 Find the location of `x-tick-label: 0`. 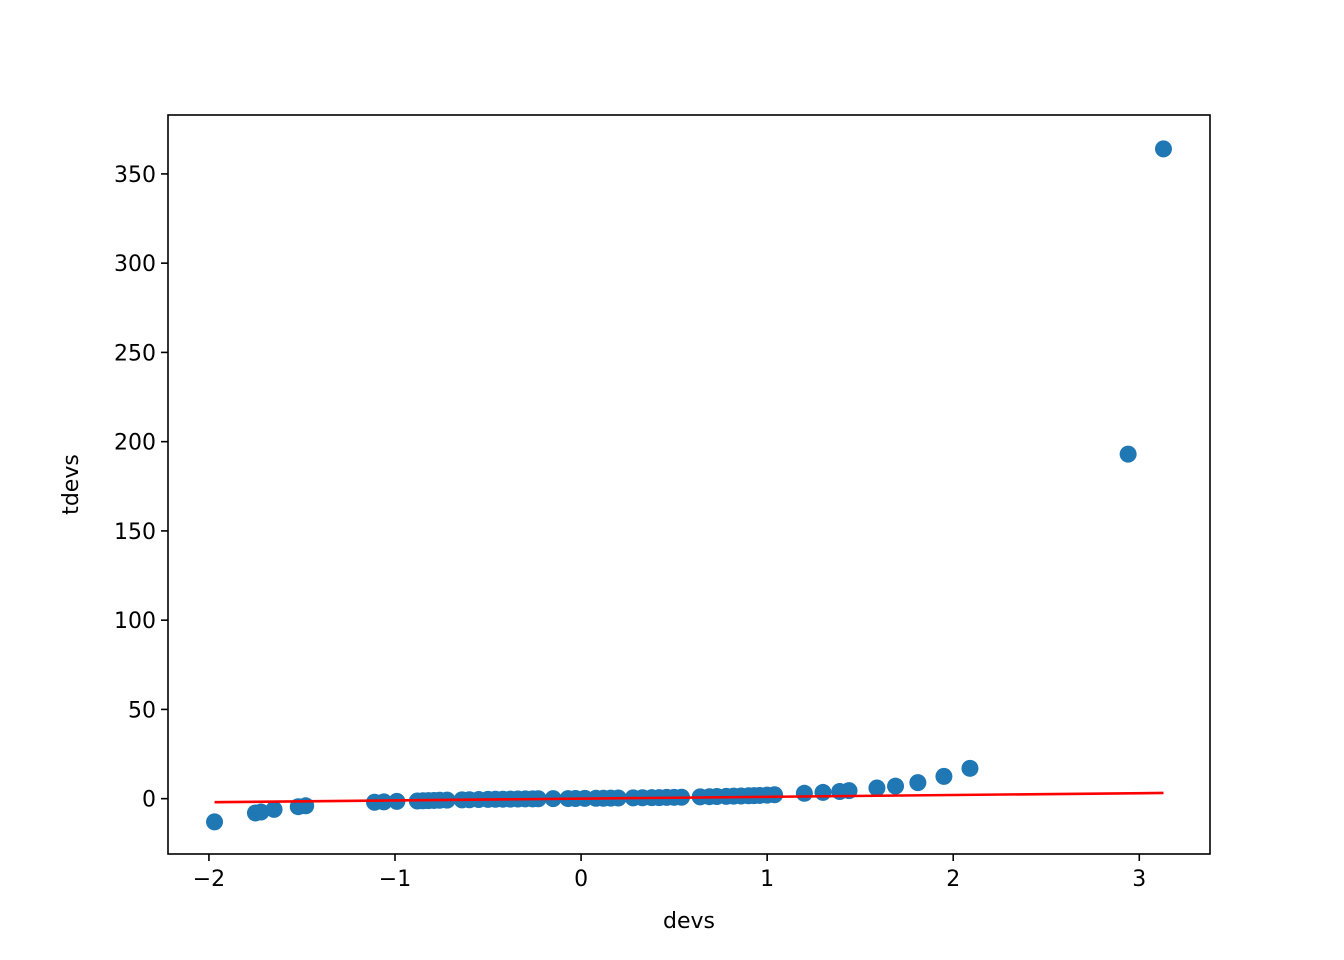

x-tick-label: 0 is located at coordinates (581, 879).